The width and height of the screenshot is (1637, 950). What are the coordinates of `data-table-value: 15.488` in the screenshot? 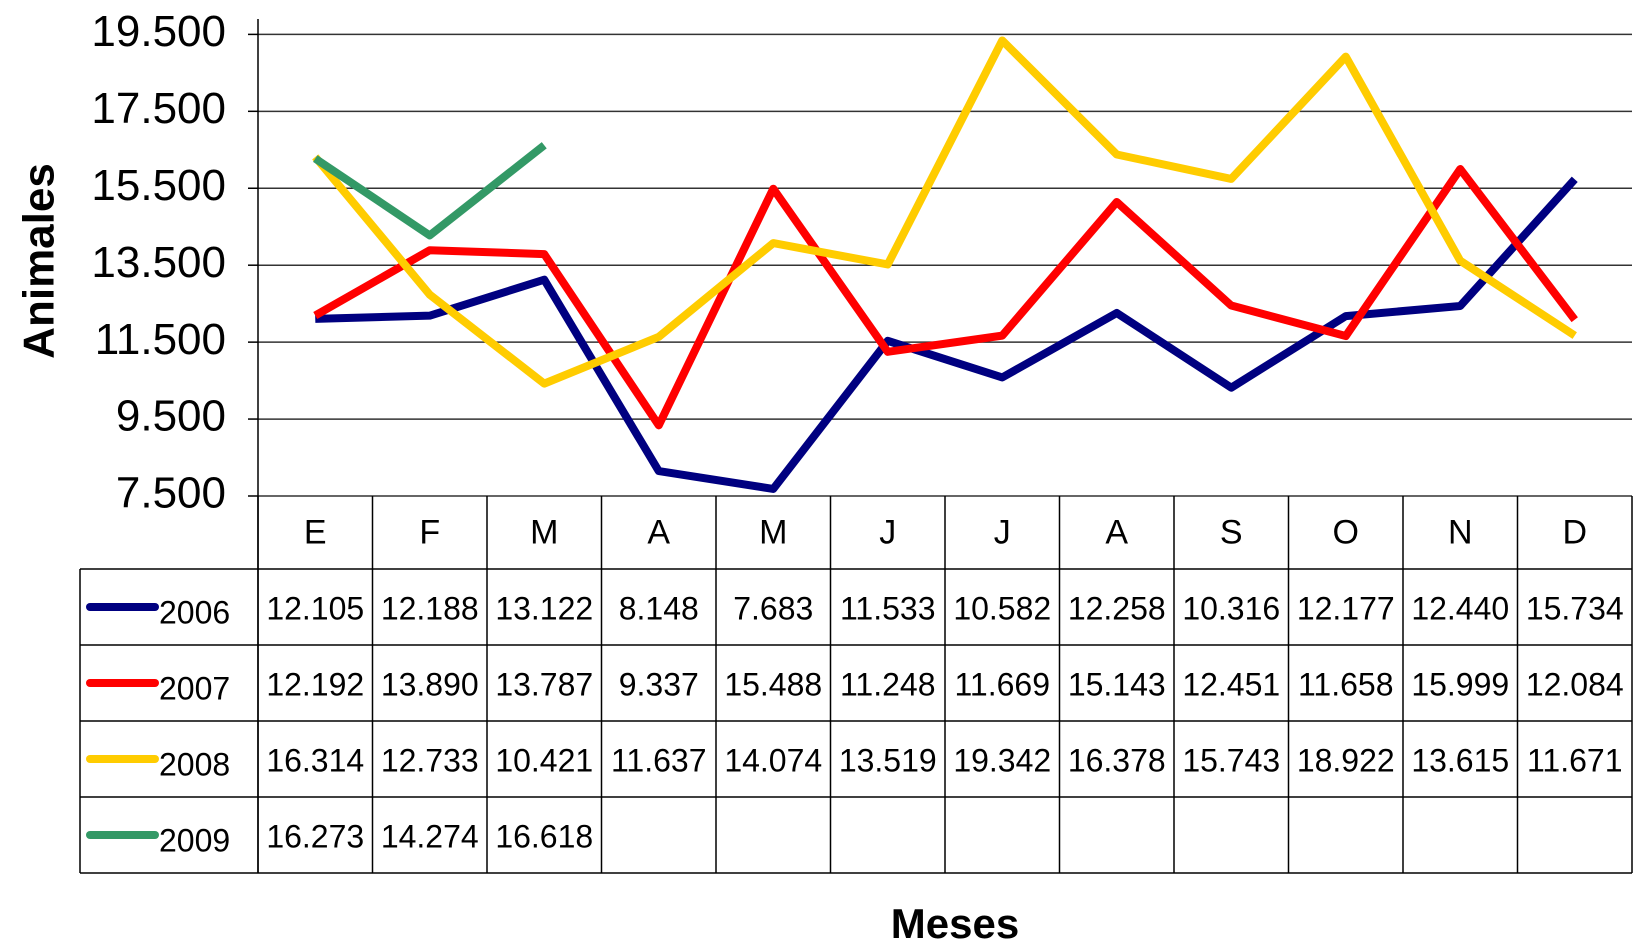 It's located at (773, 684).